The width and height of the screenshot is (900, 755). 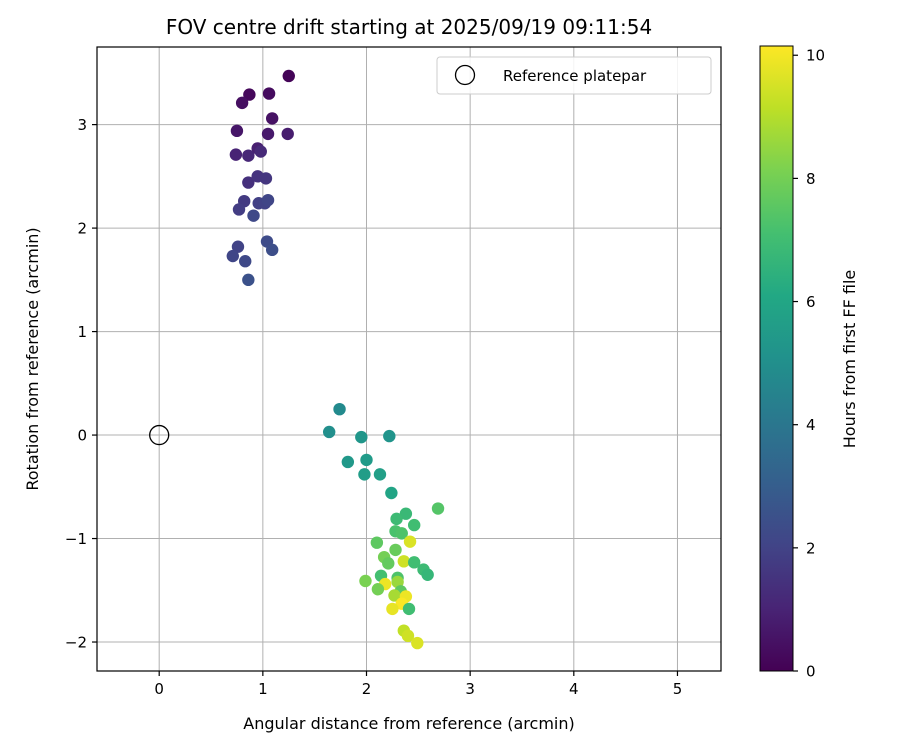 What do you see at coordinates (811, 425) in the screenshot?
I see `colorbar-tick-label: 4` at bounding box center [811, 425].